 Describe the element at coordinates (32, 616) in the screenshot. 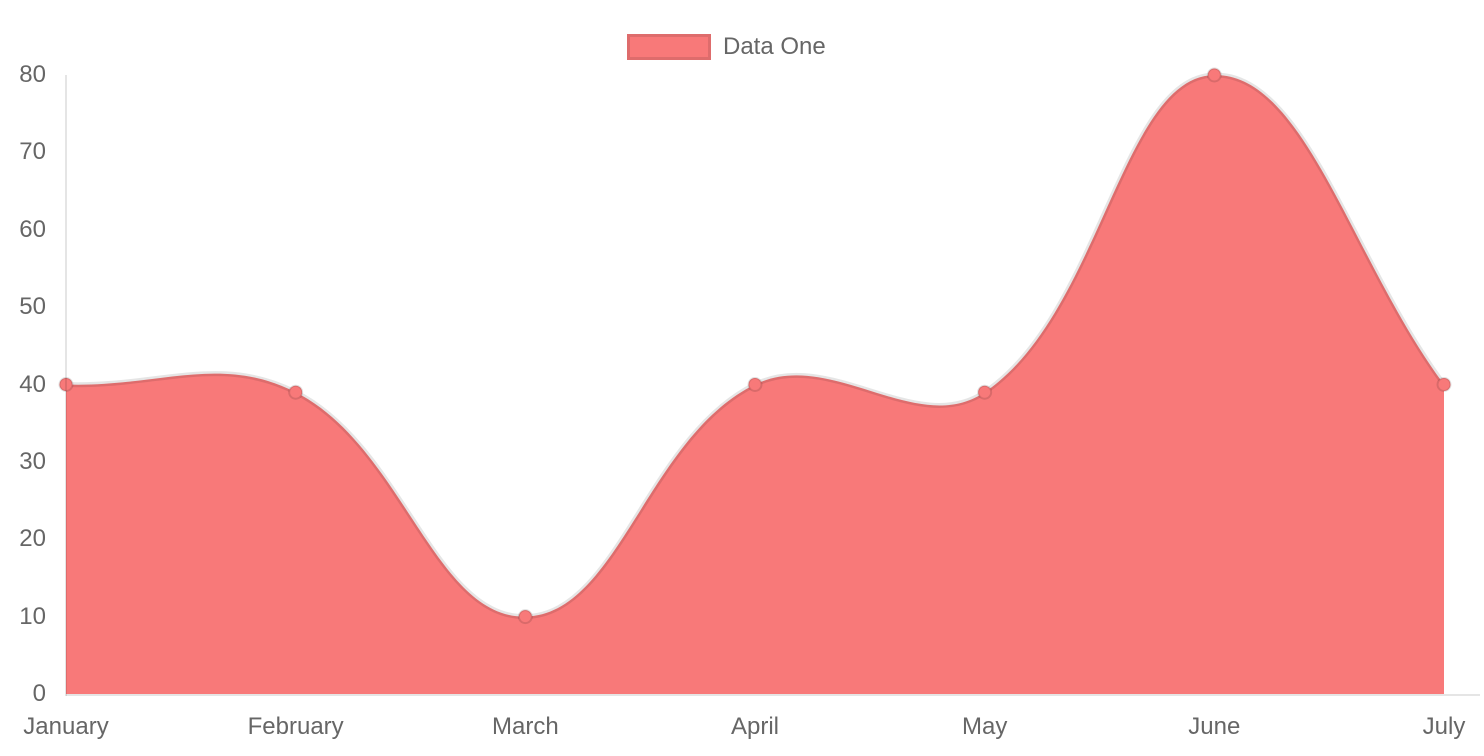

I see `y-tick-label: 10` at that location.